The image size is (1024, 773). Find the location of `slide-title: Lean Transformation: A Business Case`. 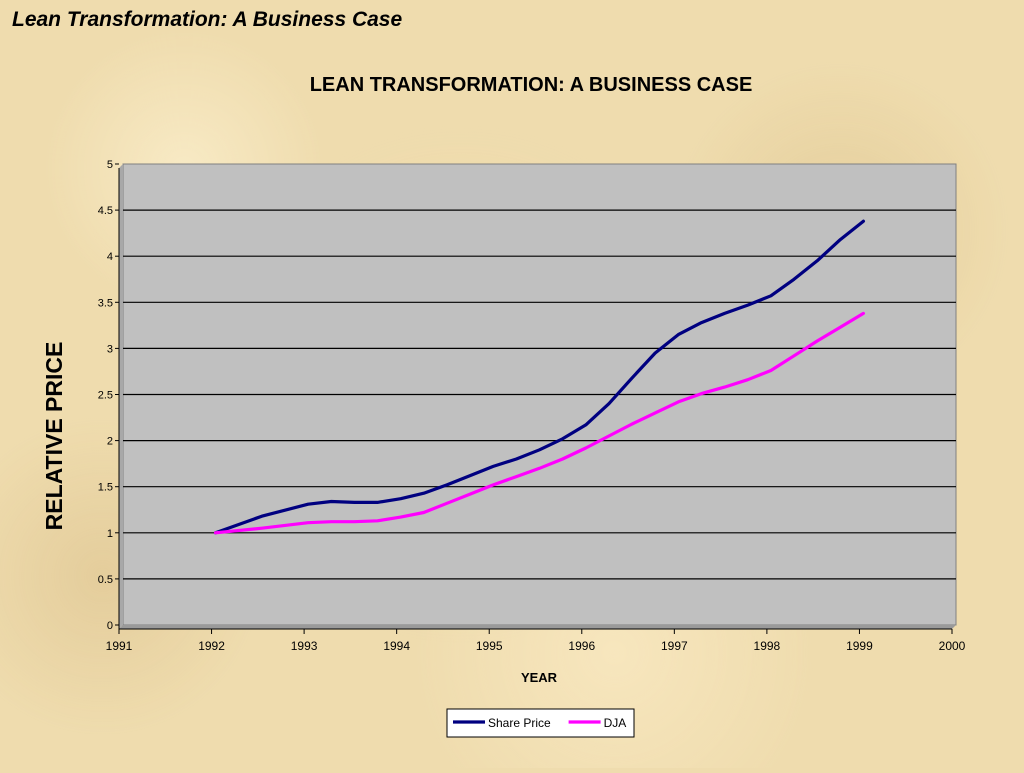

slide-title: Lean Transformation: A Business Case is located at coordinates (207, 19).